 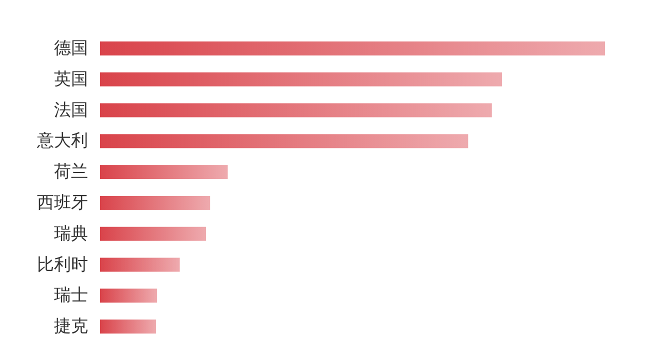 What do you see at coordinates (62, 141) in the screenshot?
I see `y-tick-label: 意大利` at bounding box center [62, 141].